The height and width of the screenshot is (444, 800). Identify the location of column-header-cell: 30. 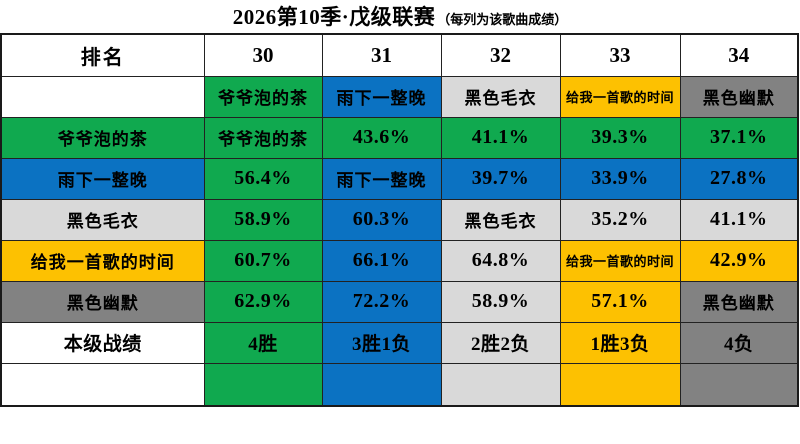
(263, 55).